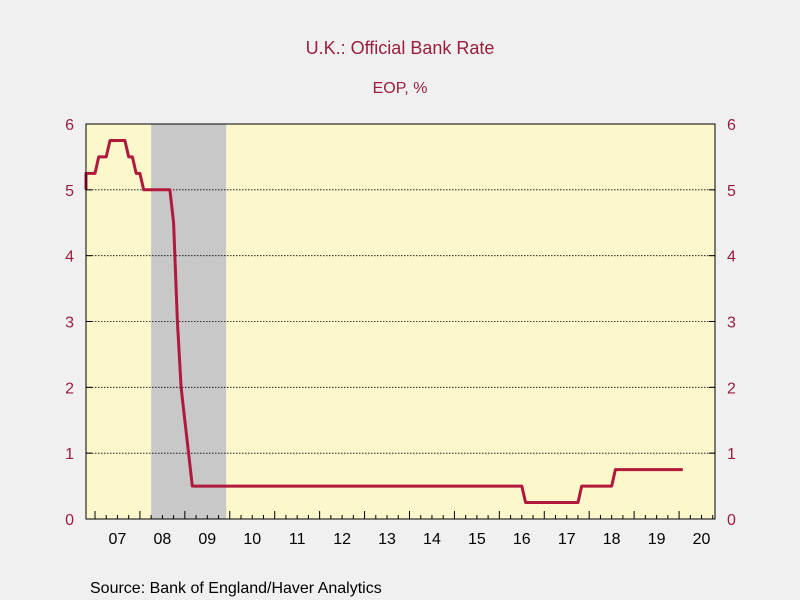 The image size is (800, 600). What do you see at coordinates (69, 125) in the screenshot?
I see `y-left-tick-label: 6` at bounding box center [69, 125].